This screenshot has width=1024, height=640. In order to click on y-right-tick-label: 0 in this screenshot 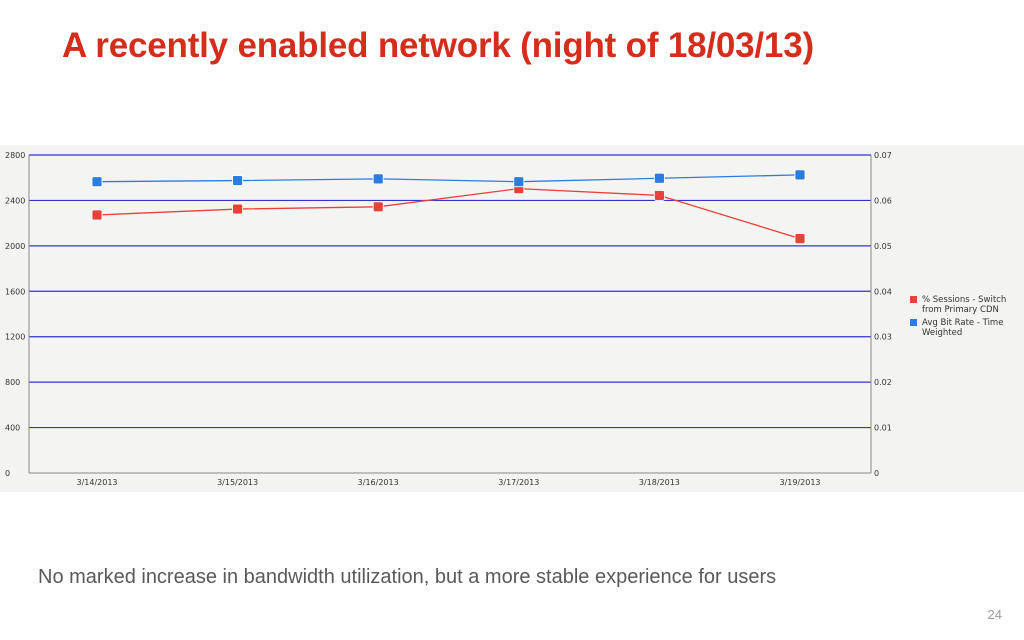, I will do `click(876, 473)`.